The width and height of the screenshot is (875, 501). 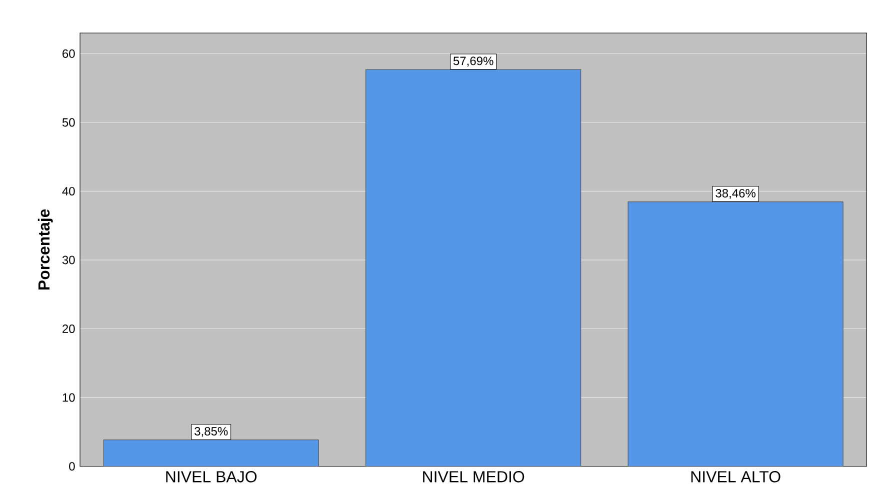 What do you see at coordinates (45, 249) in the screenshot?
I see `y-axis-title: Porcentaje` at bounding box center [45, 249].